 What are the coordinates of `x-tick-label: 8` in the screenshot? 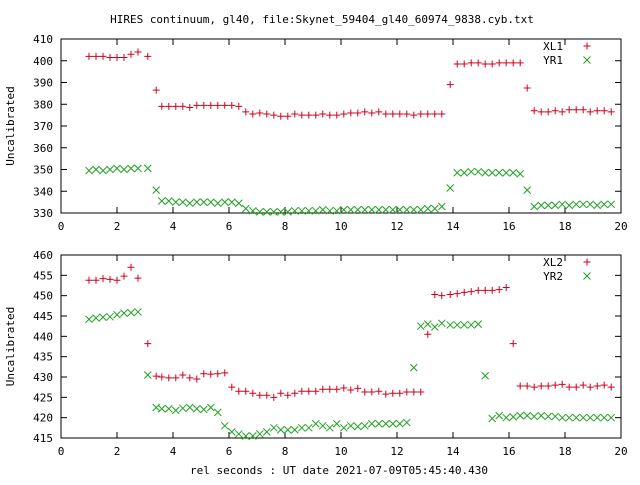 It's located at (285, 451).